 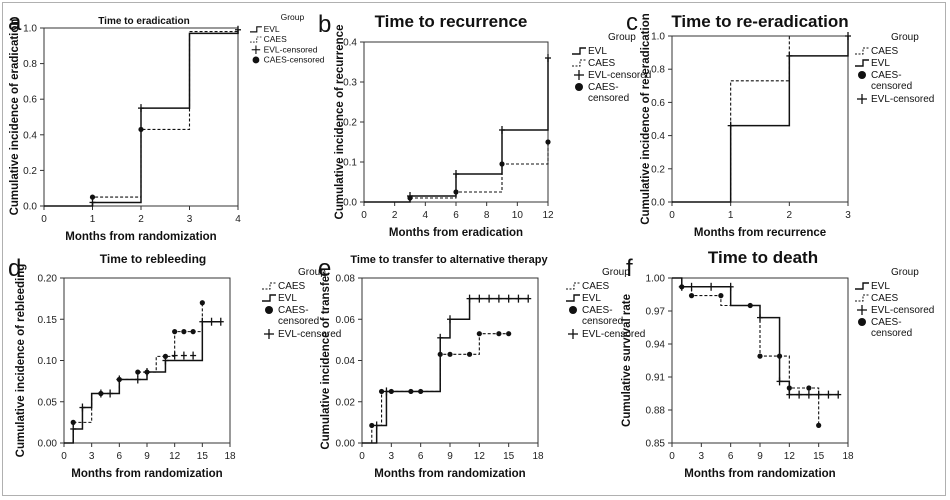 I want to click on x-tick-label: 12, so click(x=480, y=456).